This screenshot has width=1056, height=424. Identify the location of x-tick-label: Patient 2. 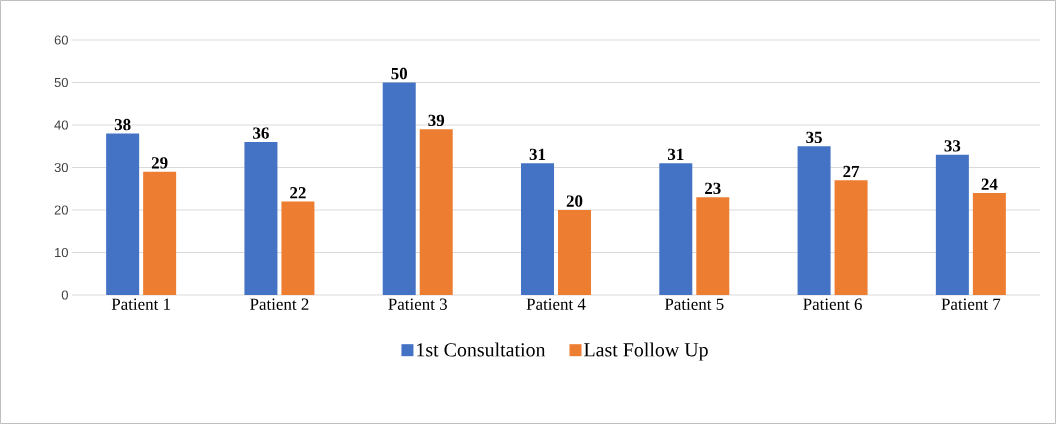
(279, 304).